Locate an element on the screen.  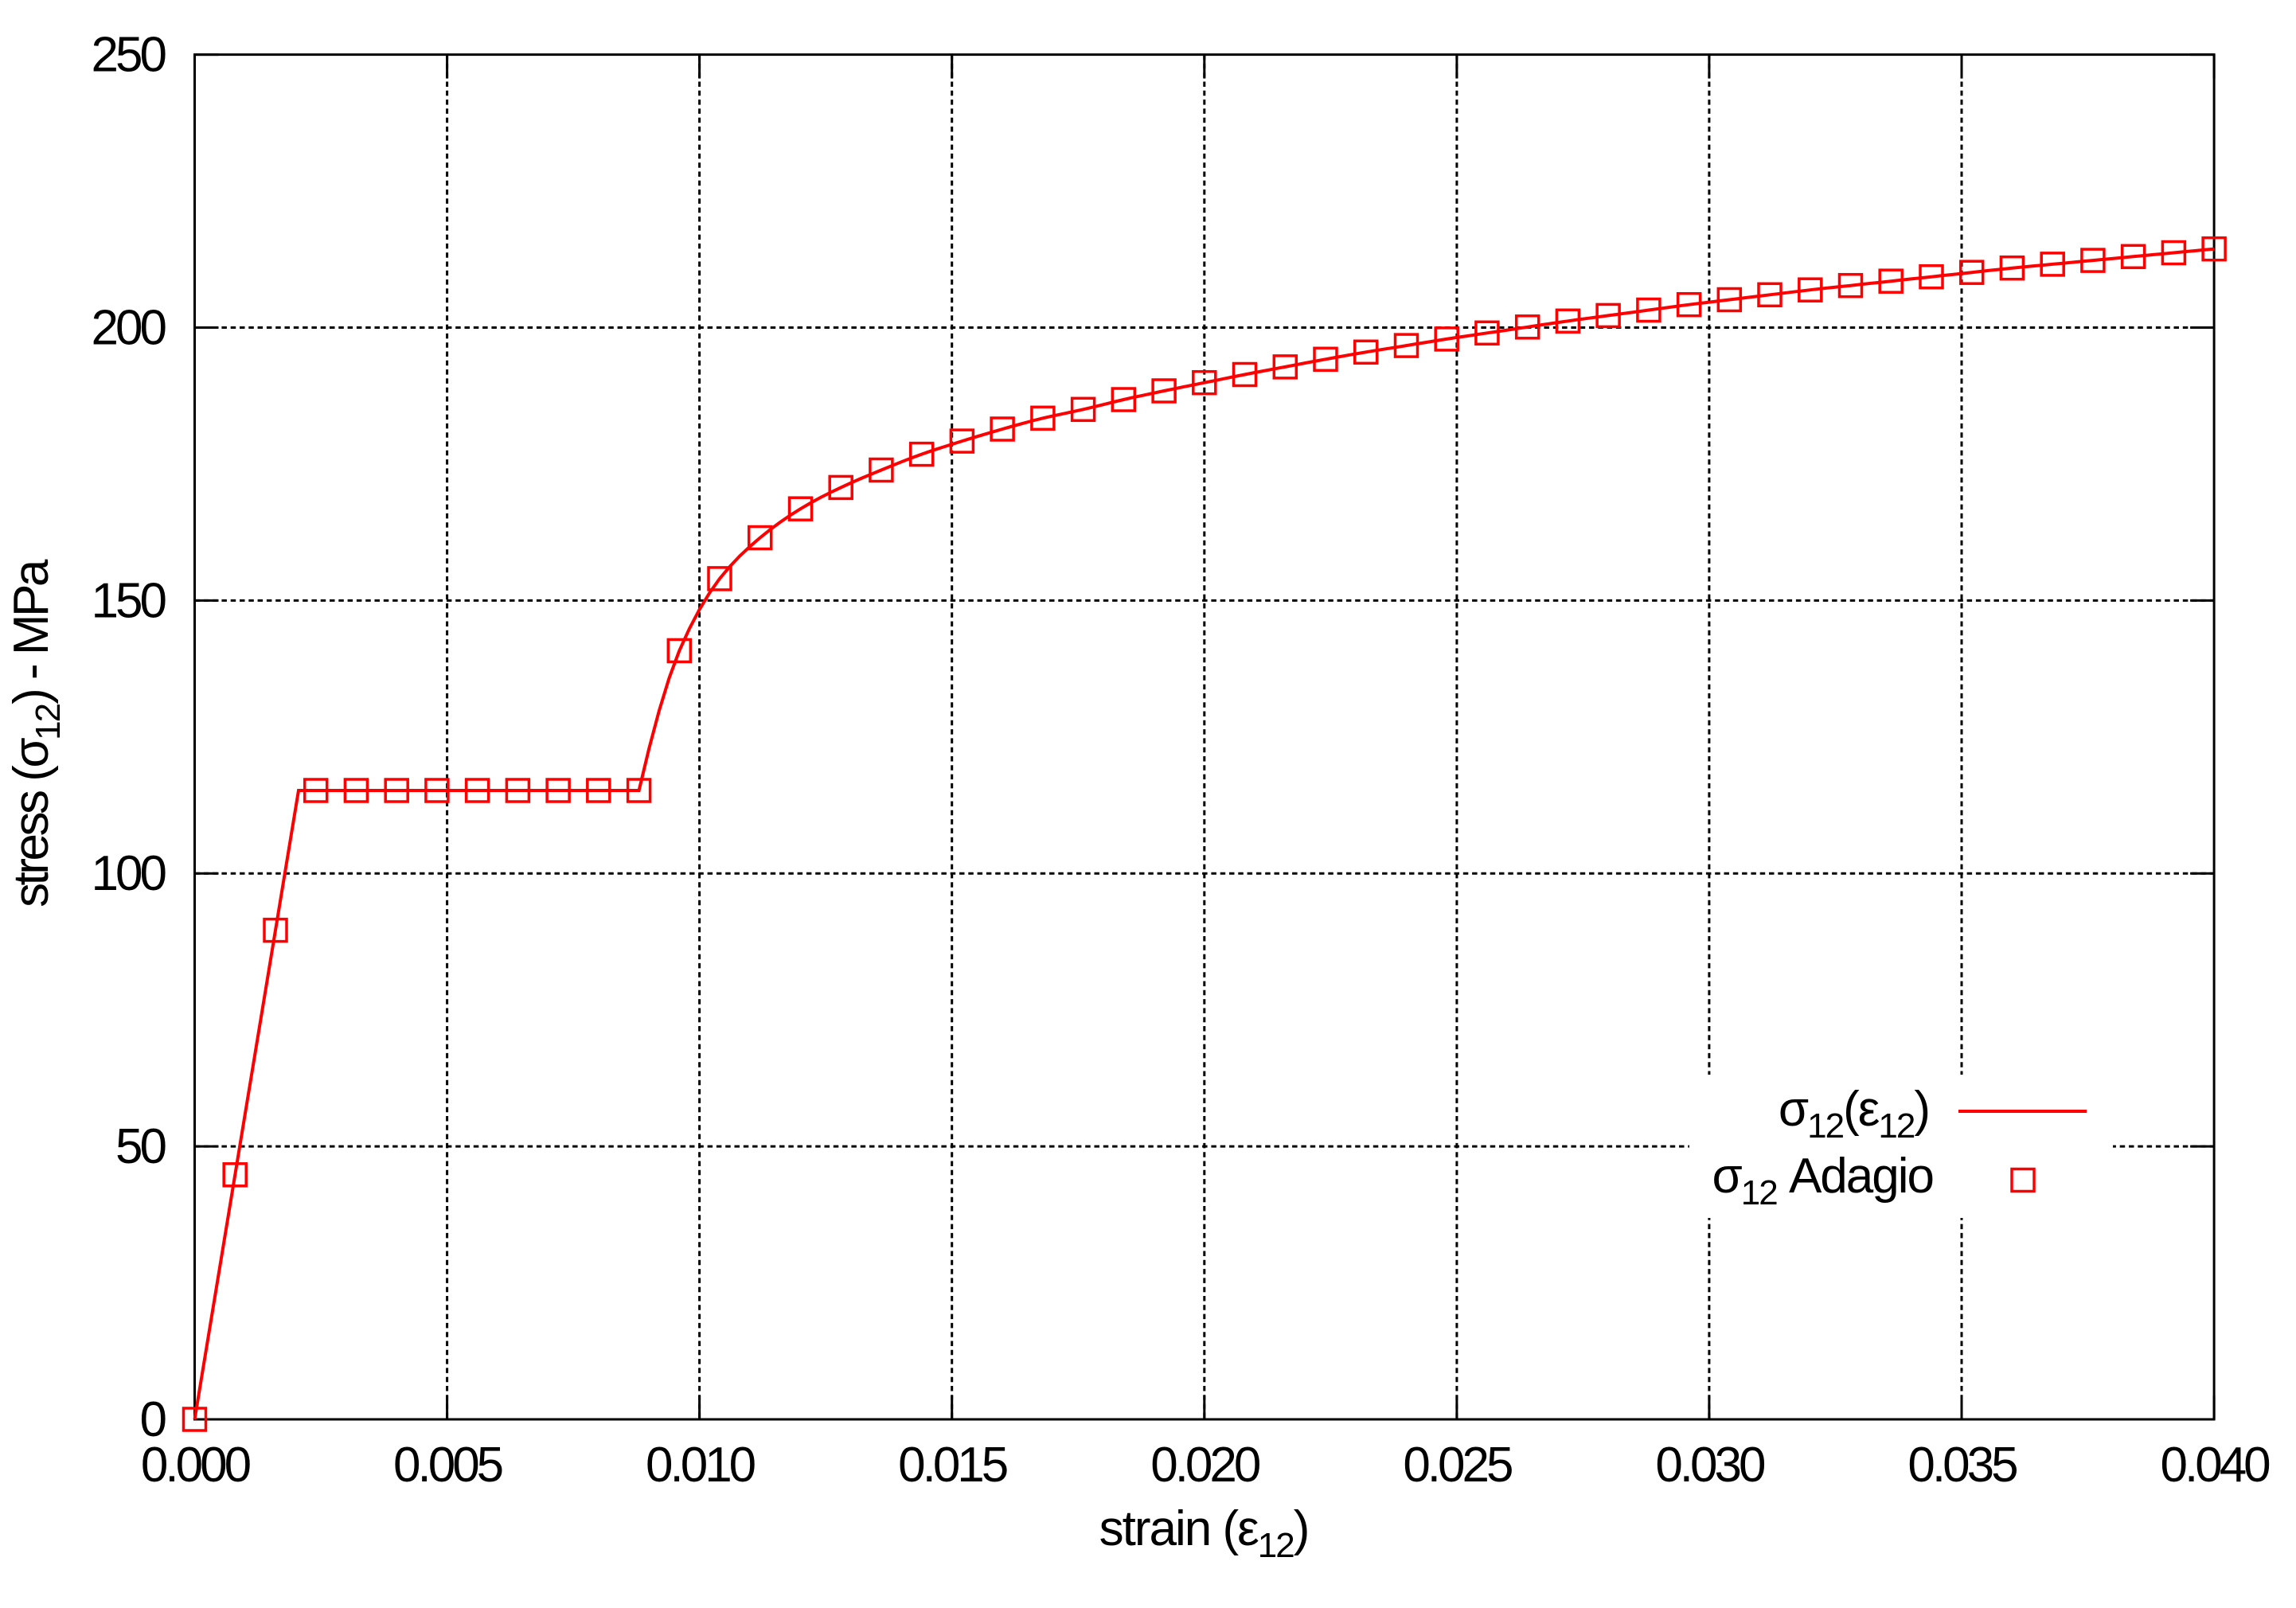
svg-text: 200 is located at coordinates (129, 329).